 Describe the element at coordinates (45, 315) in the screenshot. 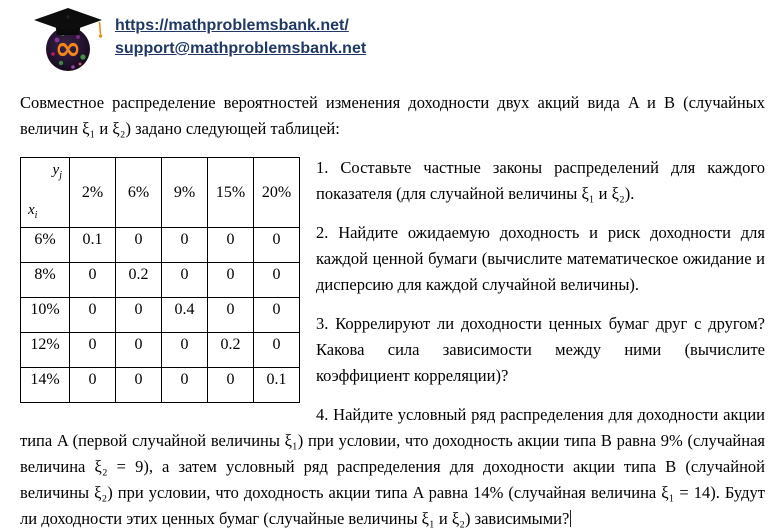

I see `row-header: 10%` at that location.